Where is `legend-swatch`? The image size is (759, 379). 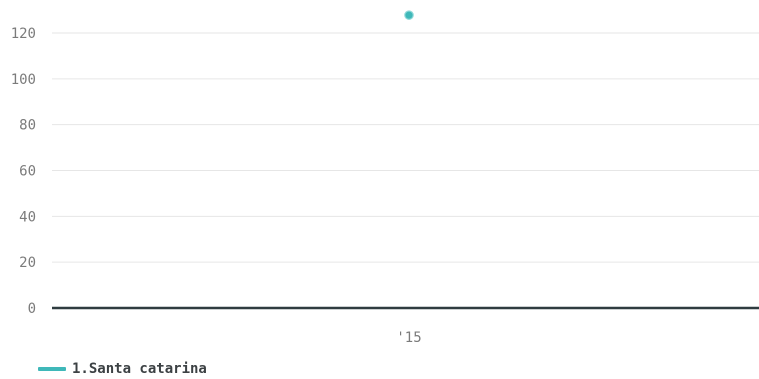
legend-swatch is located at coordinates (52, 369).